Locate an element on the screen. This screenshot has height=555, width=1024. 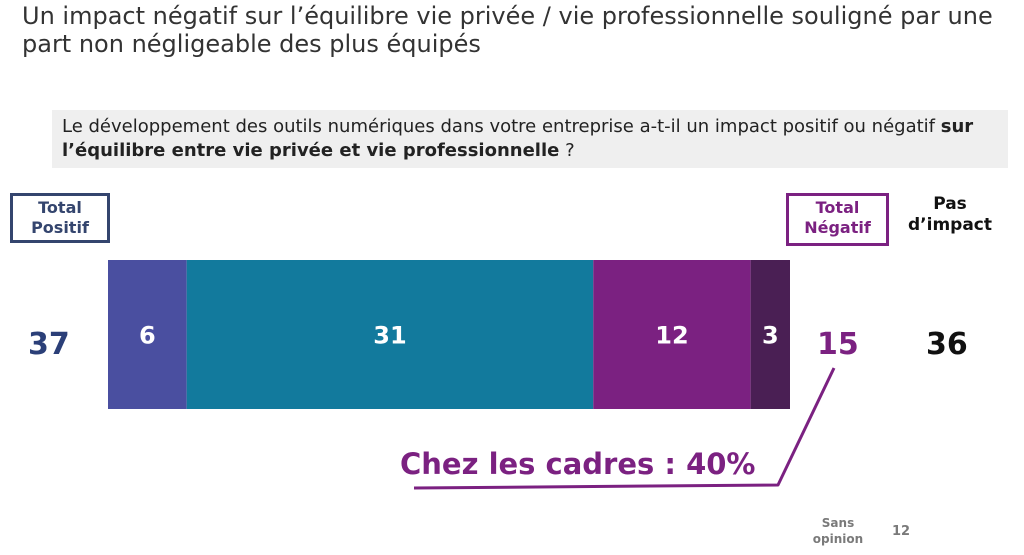
question-suffix: ? is located at coordinates (567, 150).